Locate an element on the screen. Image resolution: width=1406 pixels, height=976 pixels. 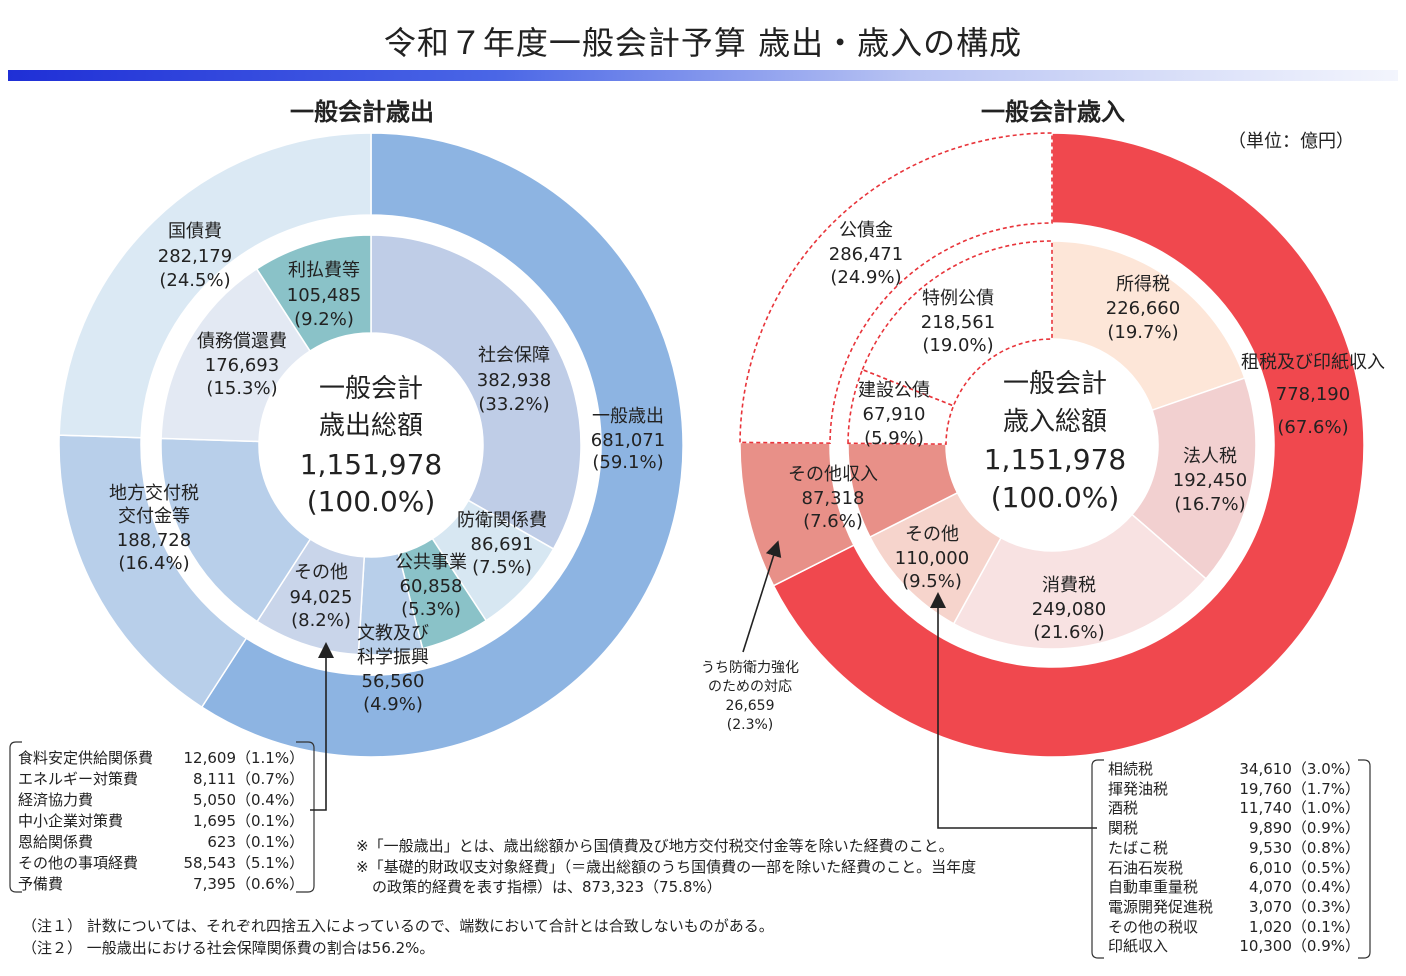
breakdown-row: 経済協力費 5,050 （0.4%） is located at coordinates (163, 800).